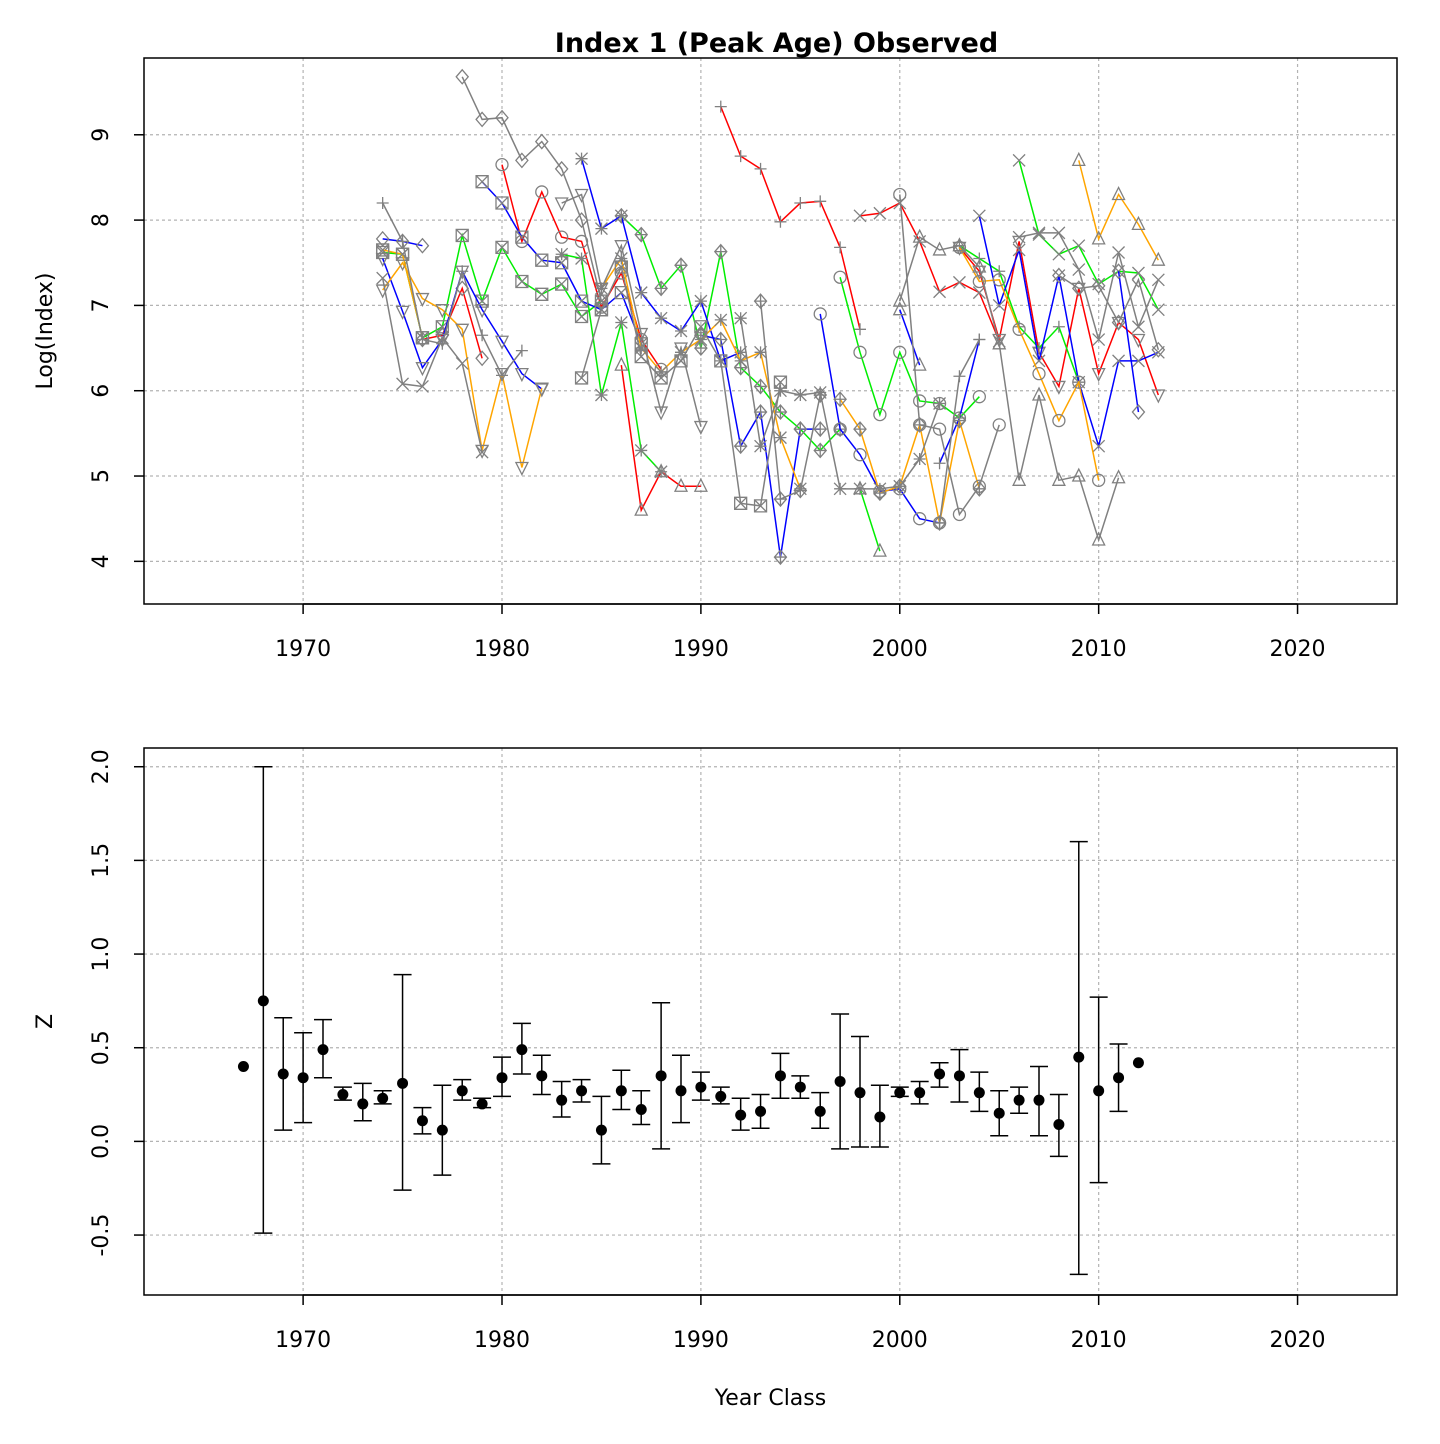  Describe the element at coordinates (101, 391) in the screenshot. I see `panel1-y-tick-label: 6` at that location.